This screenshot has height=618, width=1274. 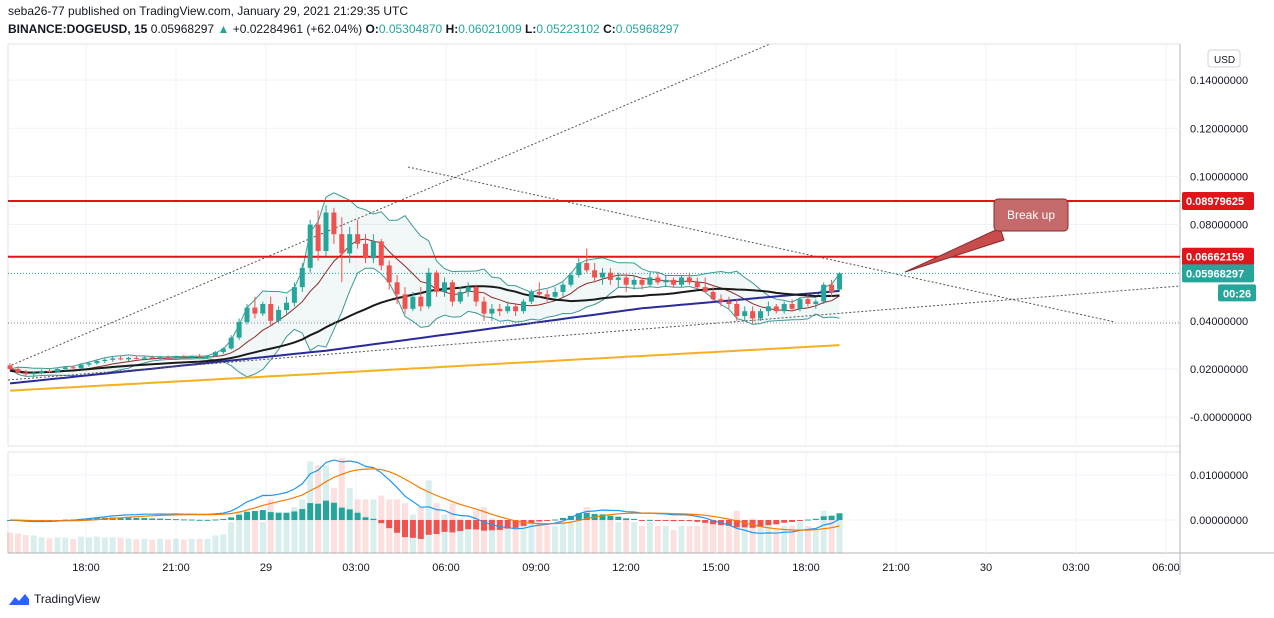 What do you see at coordinates (446, 568) in the screenshot?
I see `time-tick-label: 06:00` at bounding box center [446, 568].